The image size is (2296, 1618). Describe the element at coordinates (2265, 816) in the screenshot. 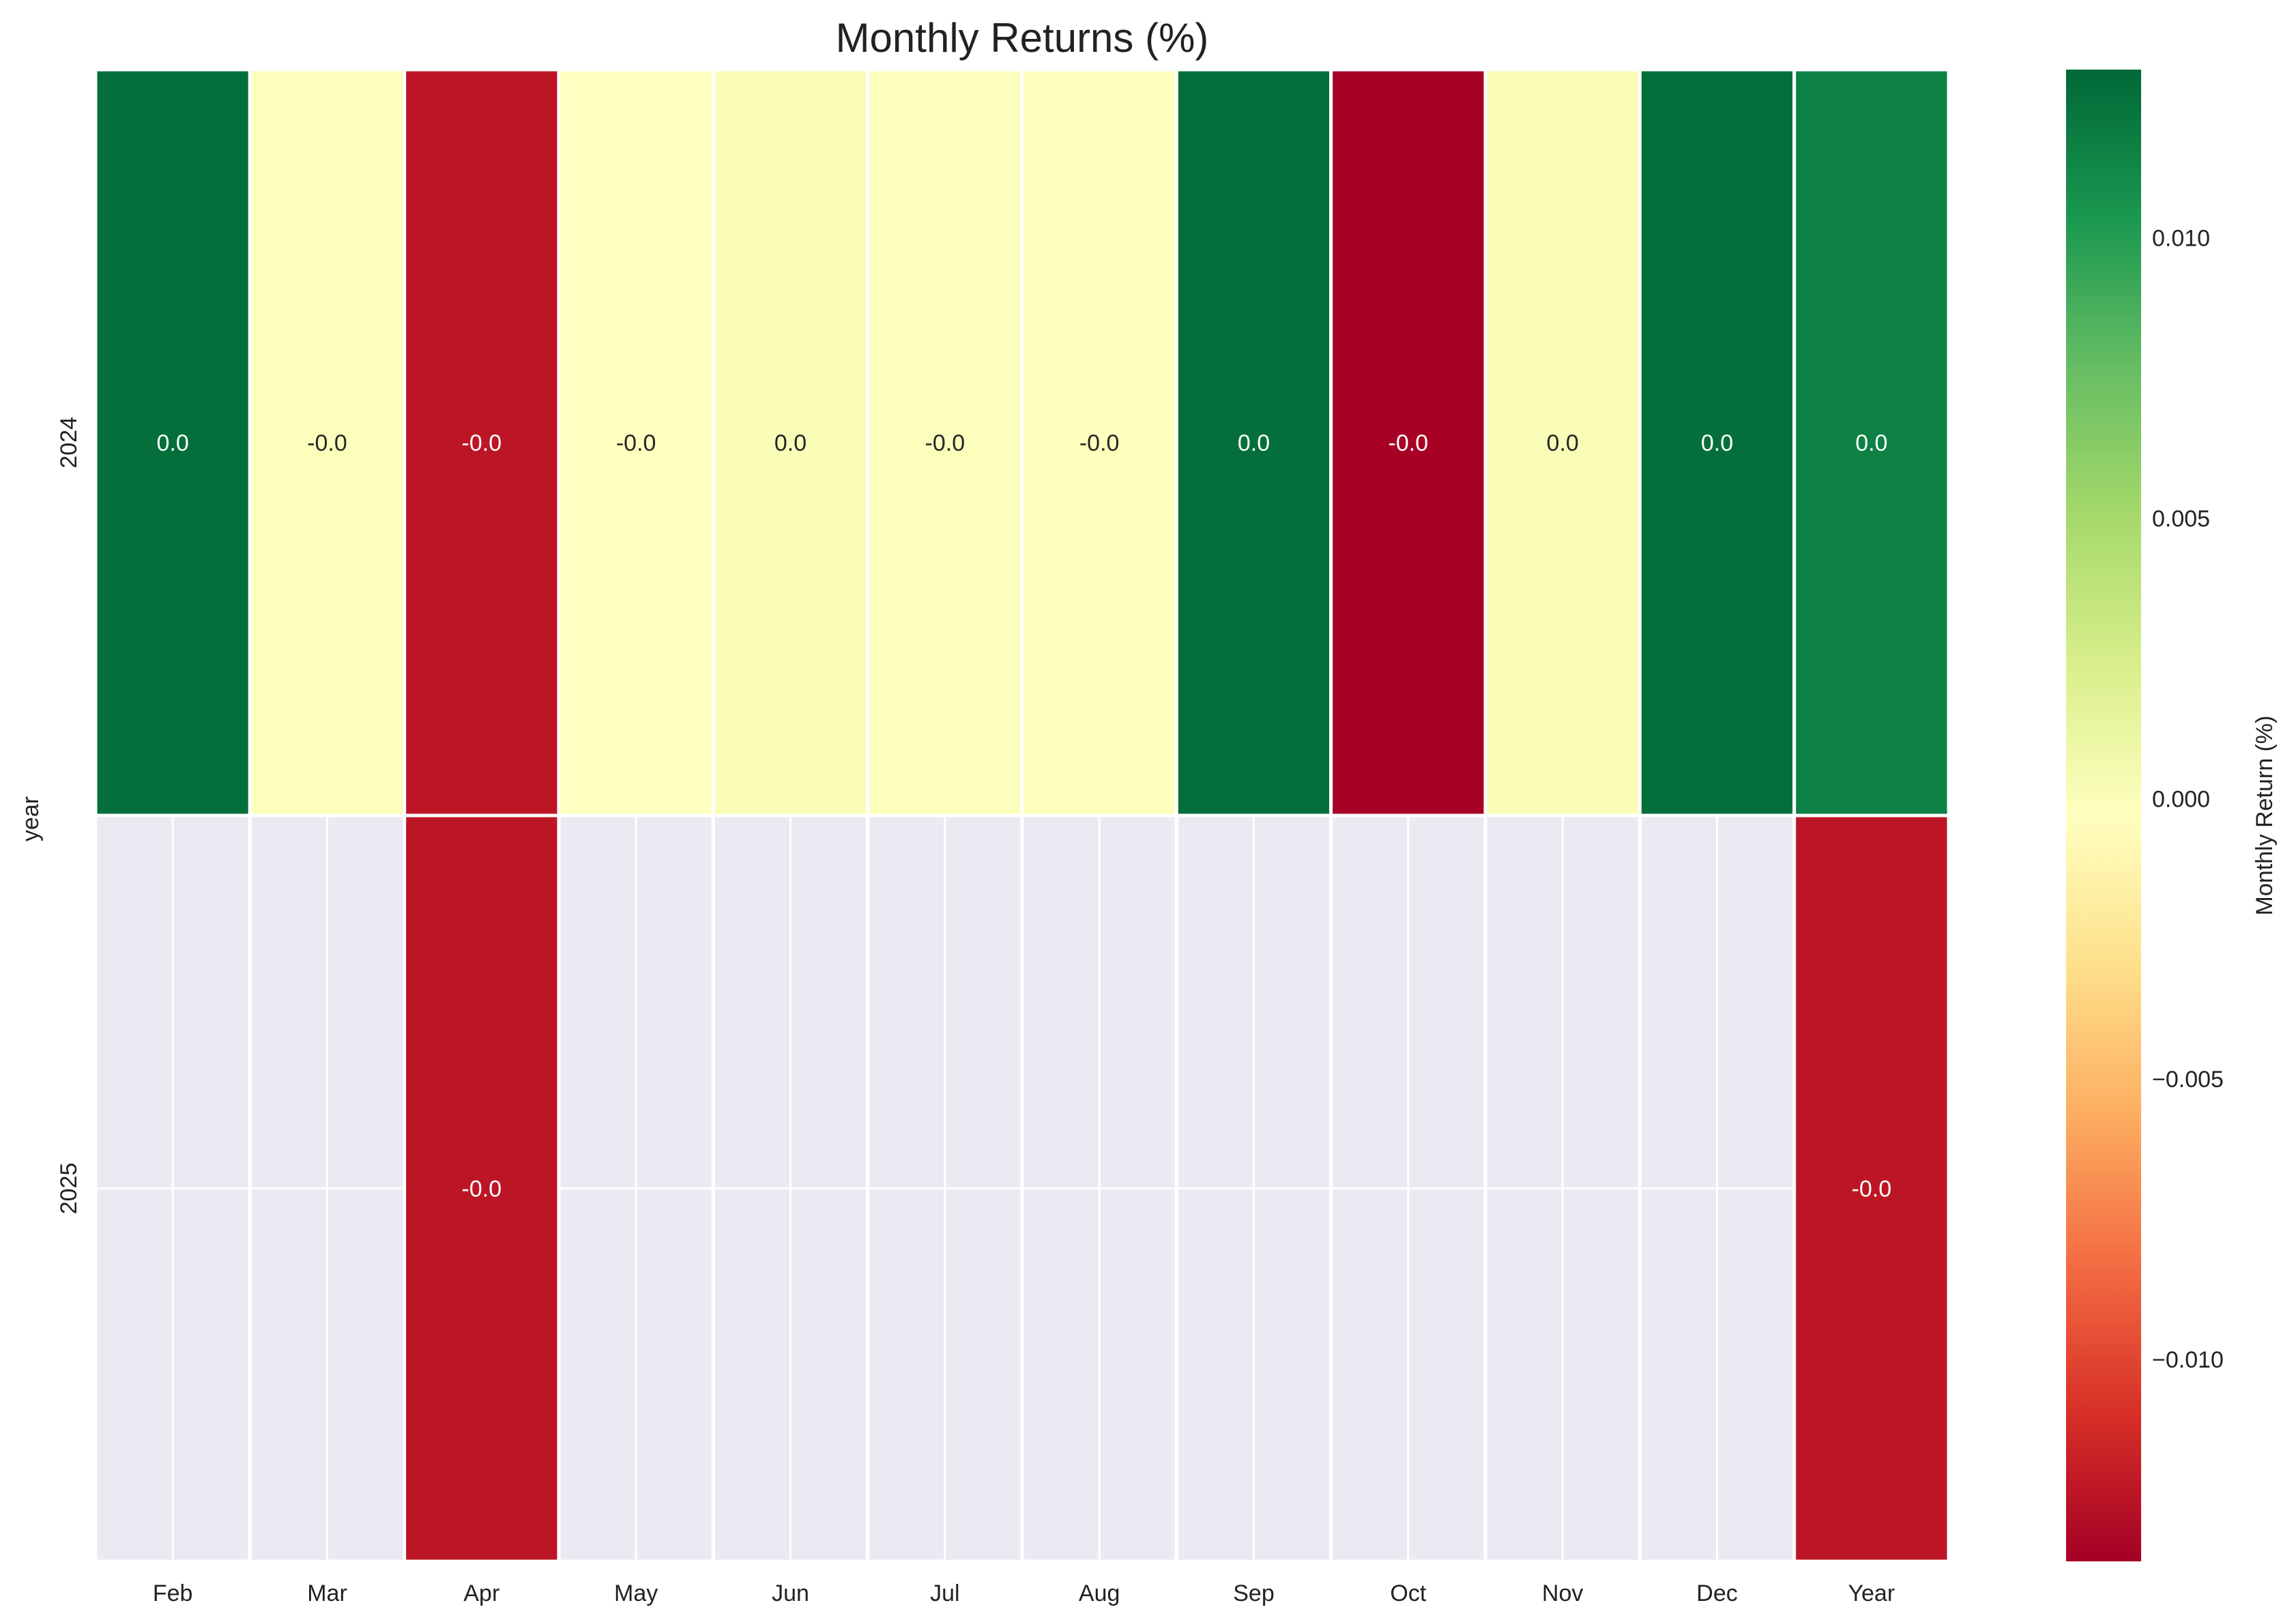

I see `colorbar-label: Monthly Return (%)` at that location.